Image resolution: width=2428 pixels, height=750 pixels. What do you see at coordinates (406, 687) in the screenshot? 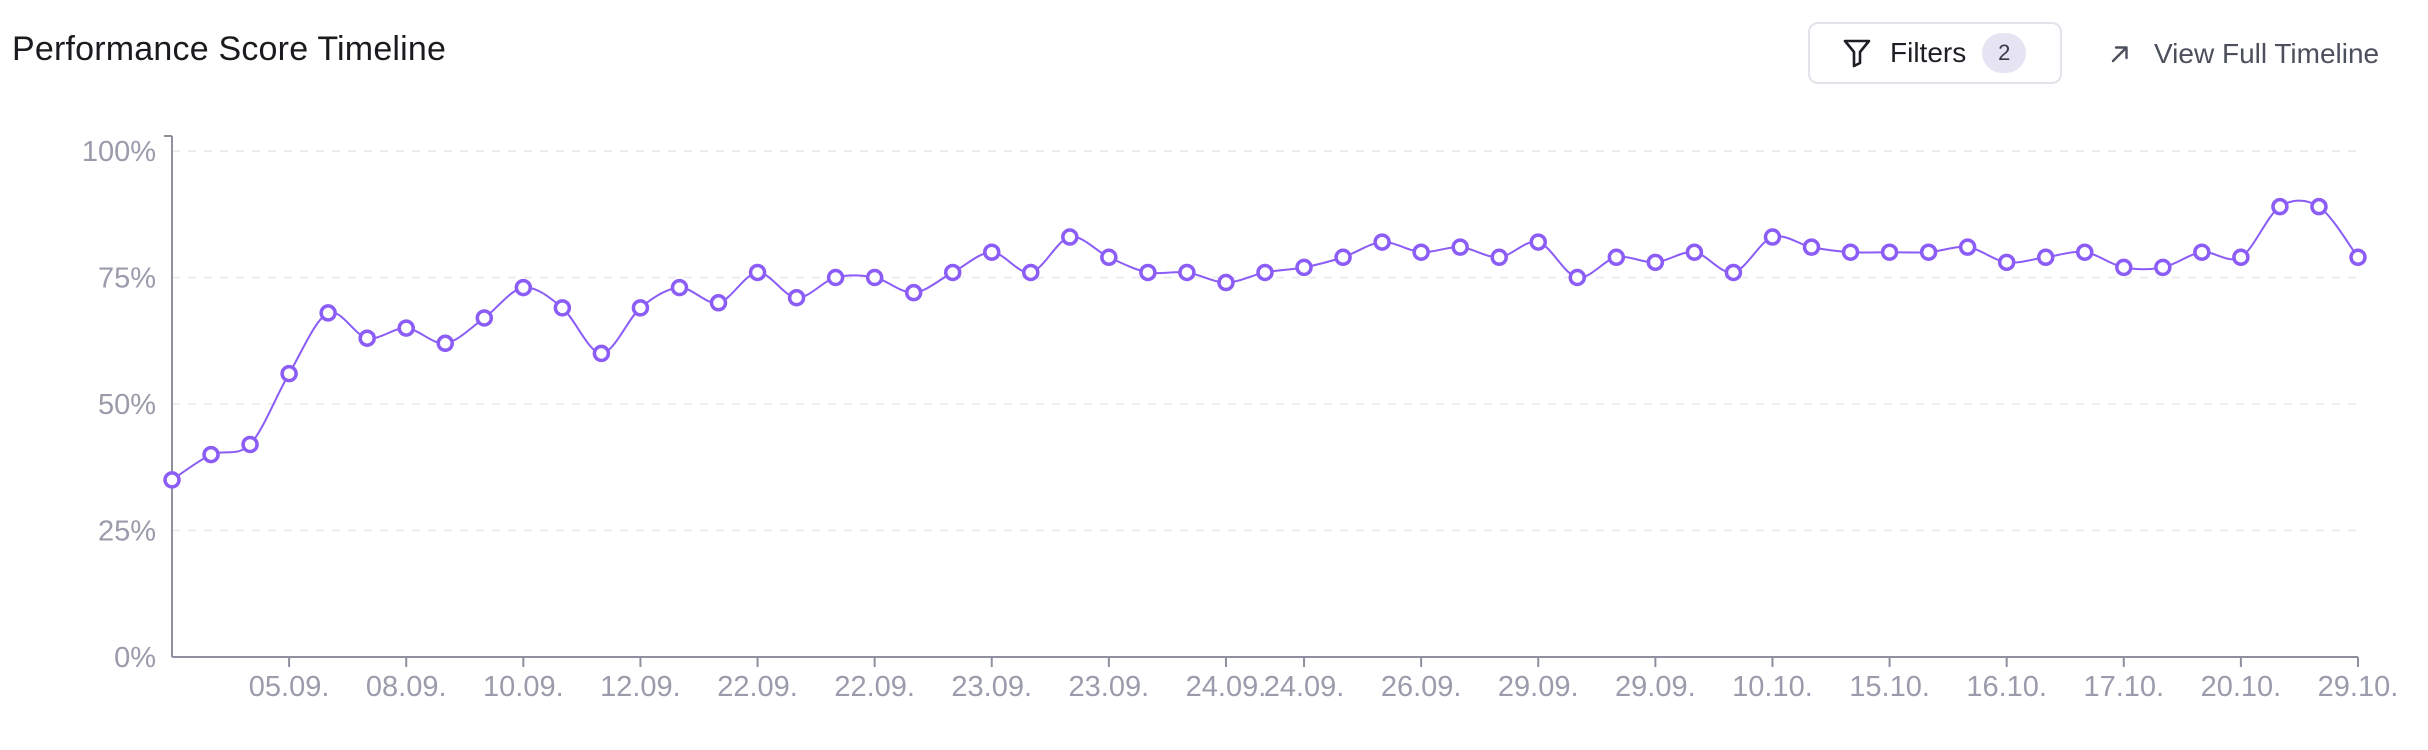
I see `x-tick-label: 08.09.` at bounding box center [406, 687].